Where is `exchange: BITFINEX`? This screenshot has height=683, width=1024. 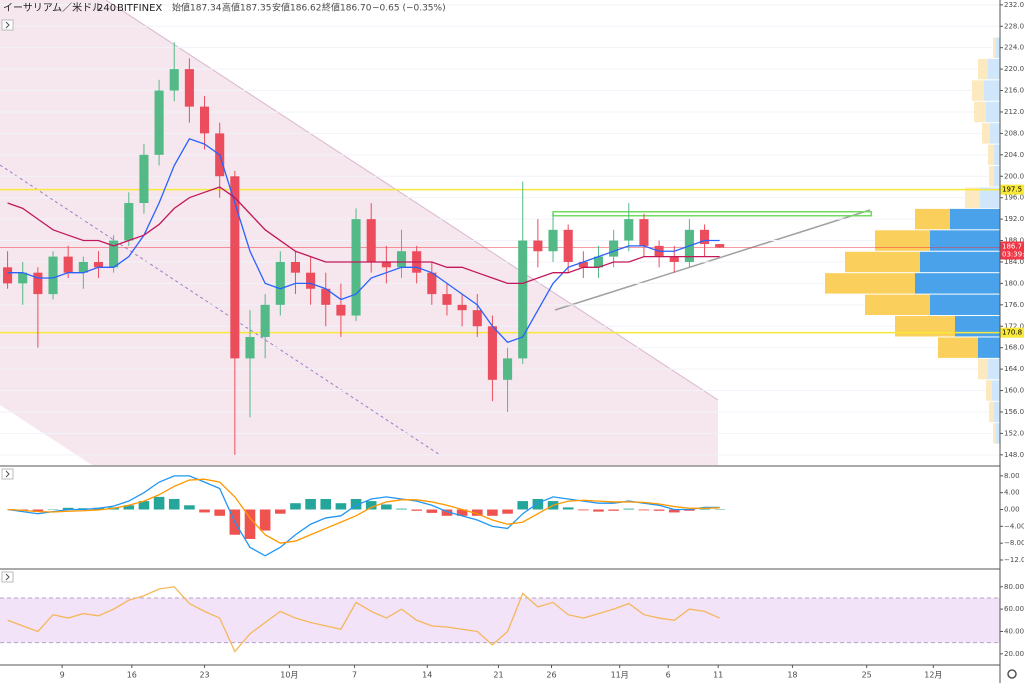 exchange: BITFINEX is located at coordinates (139, 8).